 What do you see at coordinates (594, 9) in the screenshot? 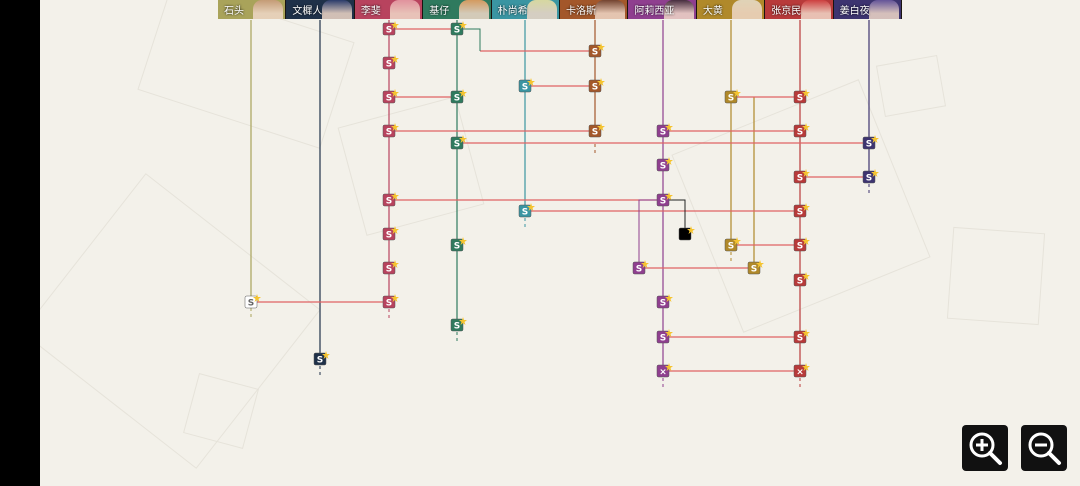
I see `character-tab-5: 卡洛斯` at bounding box center [594, 9].